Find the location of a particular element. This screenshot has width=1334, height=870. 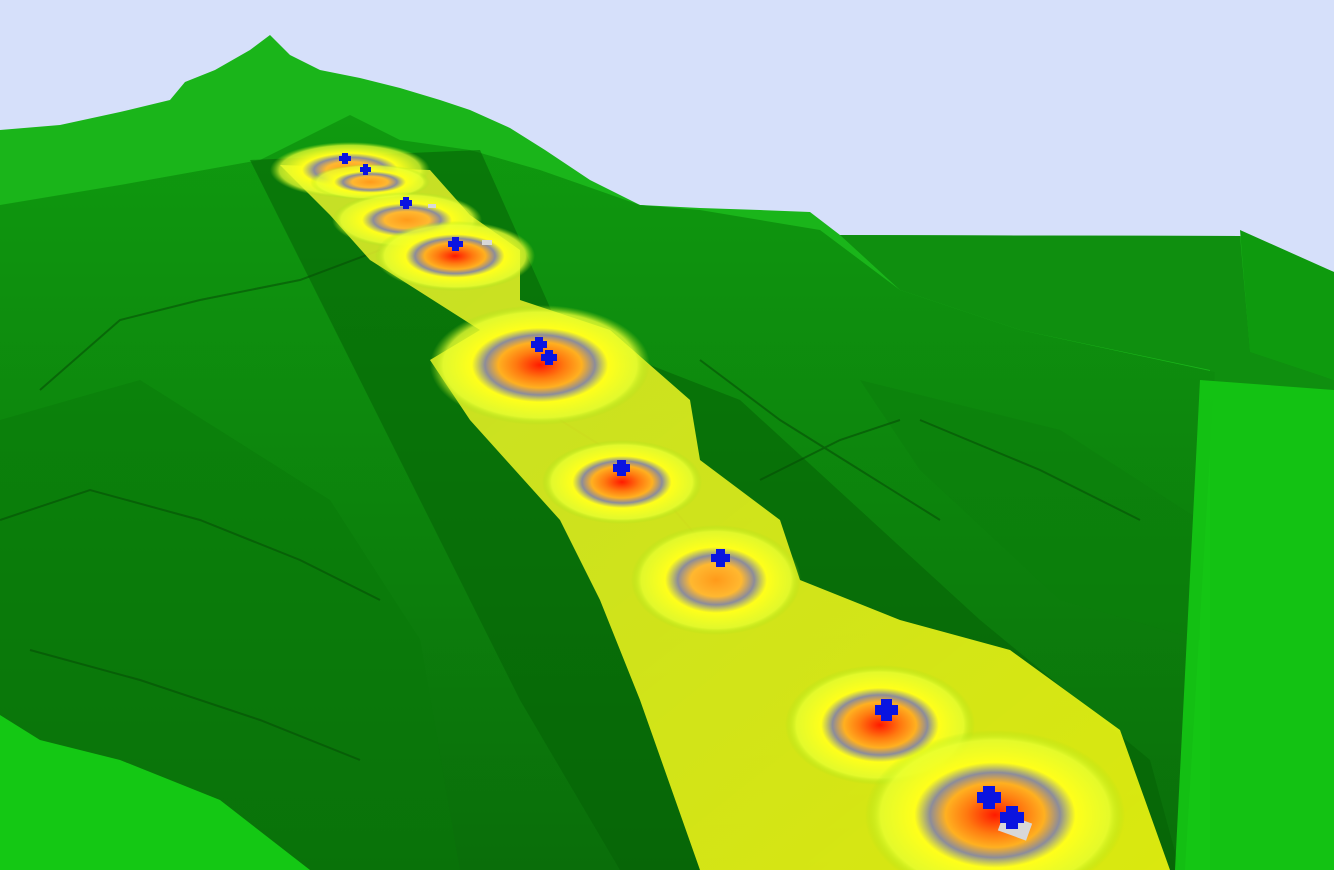

bright-foreground-right is located at coordinates (1254, 625).